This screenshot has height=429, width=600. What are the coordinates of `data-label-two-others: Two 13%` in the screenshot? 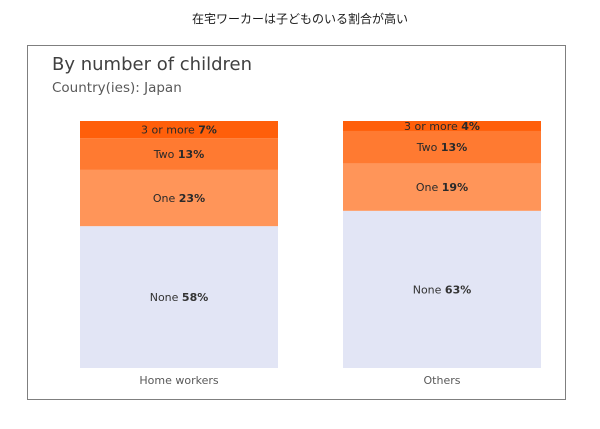 It's located at (441, 147).